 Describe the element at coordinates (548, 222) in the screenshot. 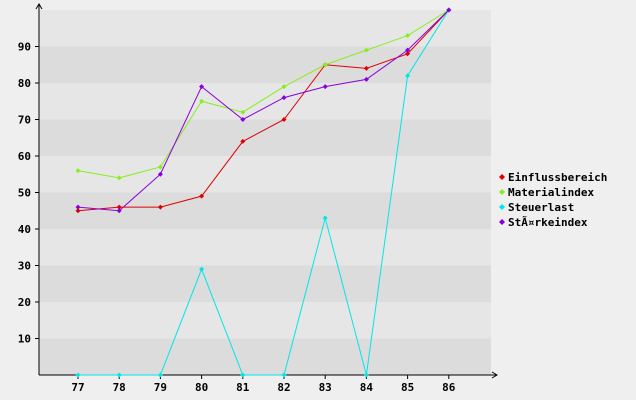

I see `legend-label: StÃ¤rkeindex` at that location.